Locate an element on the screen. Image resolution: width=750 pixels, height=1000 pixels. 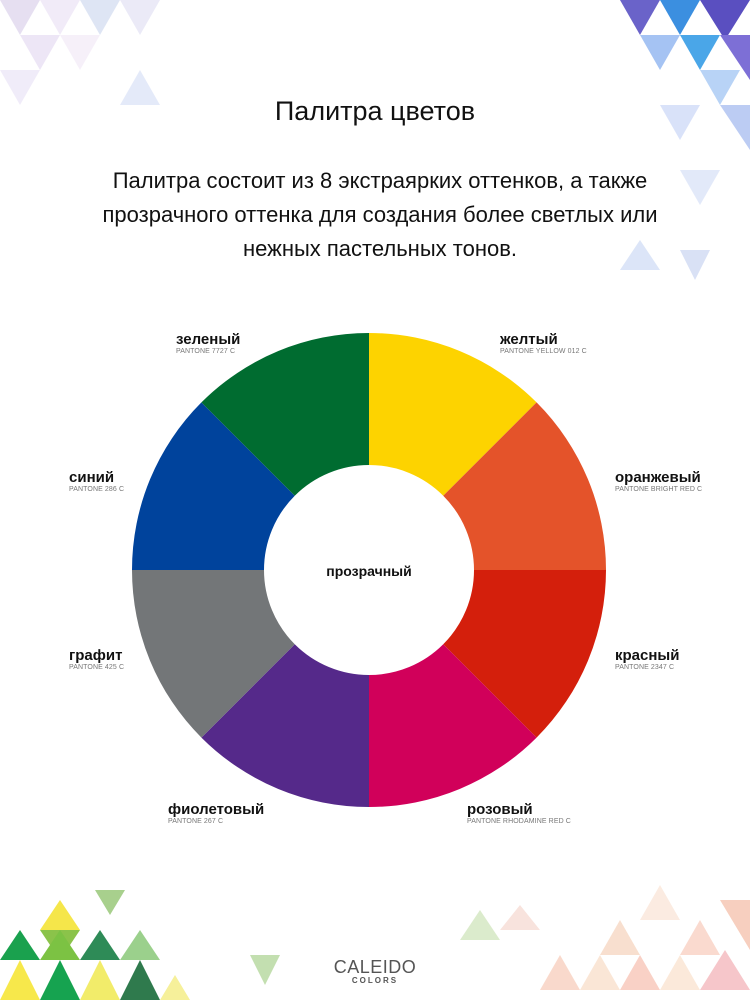
pantone-code: PANTONE RHODAMINE RED C is located at coordinates (519, 821).